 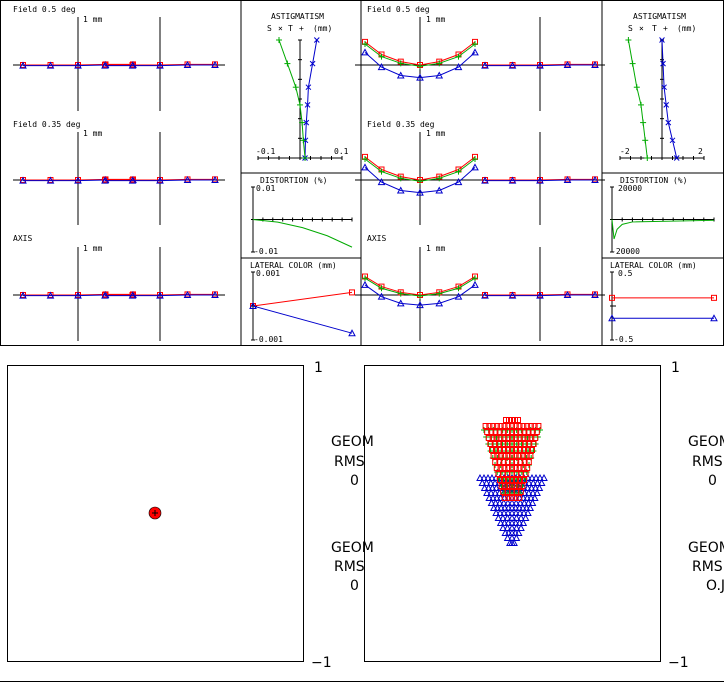 I want to click on astig-t-right: T, so click(x=654, y=28).